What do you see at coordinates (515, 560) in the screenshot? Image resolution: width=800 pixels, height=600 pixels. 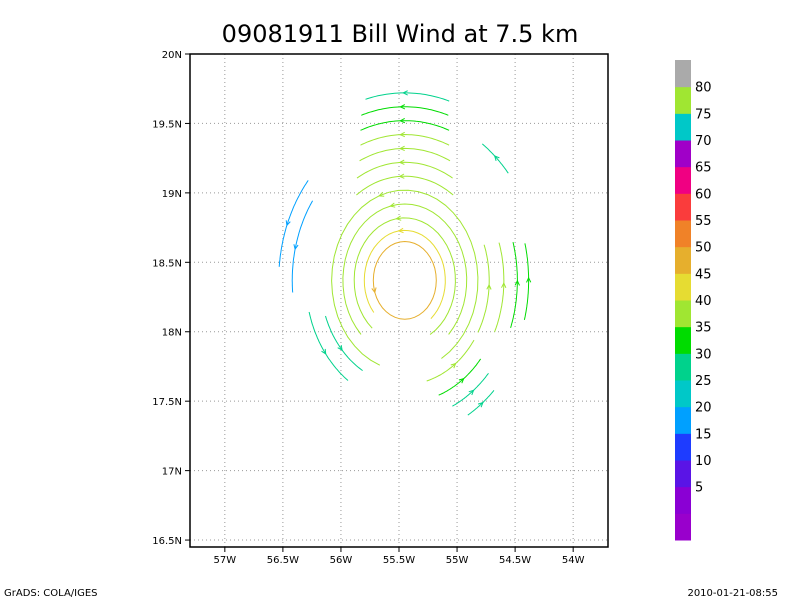 I see `x-tick-label: 54.5W` at bounding box center [515, 560].